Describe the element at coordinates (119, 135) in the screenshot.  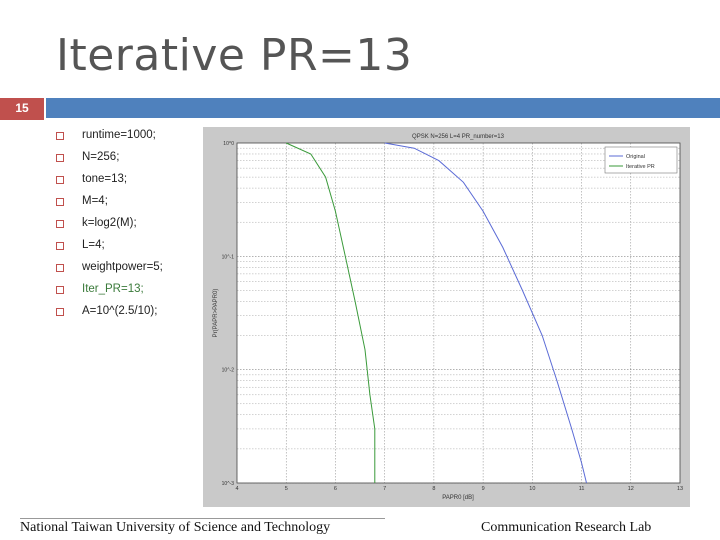
I see `bullet-text: runtime=1000;` at that location.